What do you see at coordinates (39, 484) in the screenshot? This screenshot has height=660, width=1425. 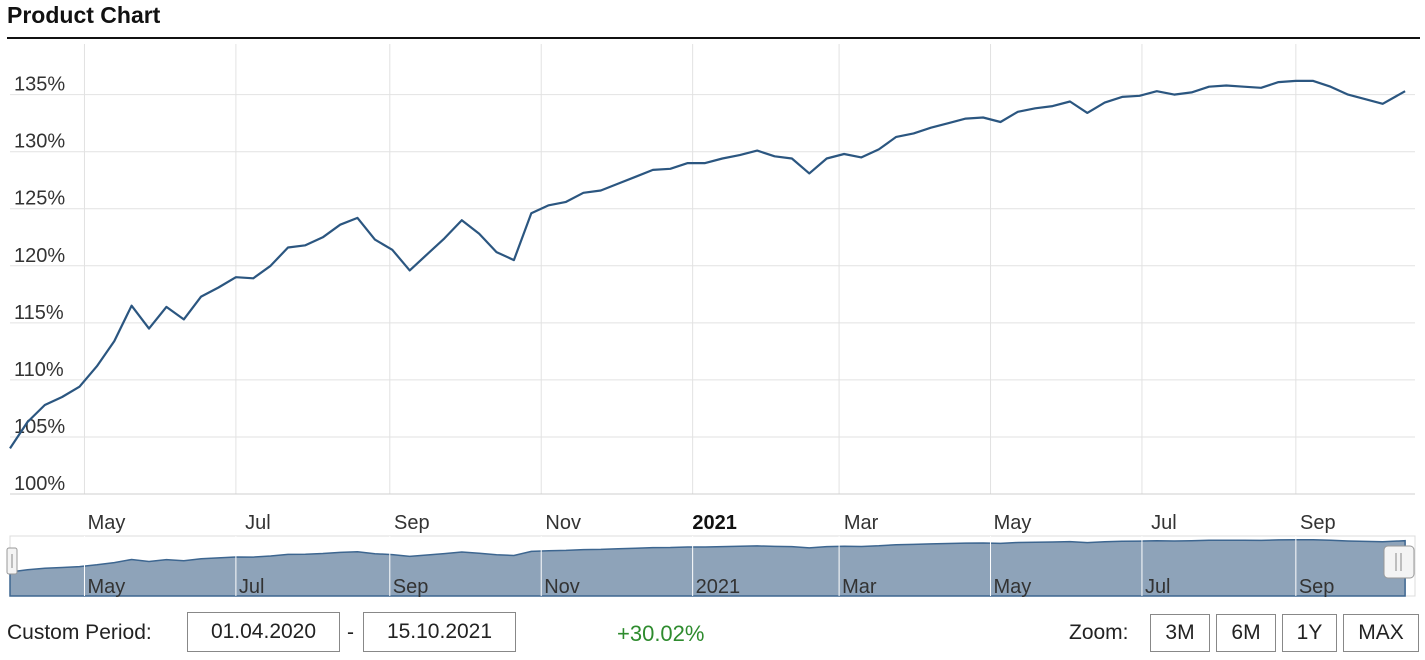 I see `y-tick-label: 100%` at bounding box center [39, 484].